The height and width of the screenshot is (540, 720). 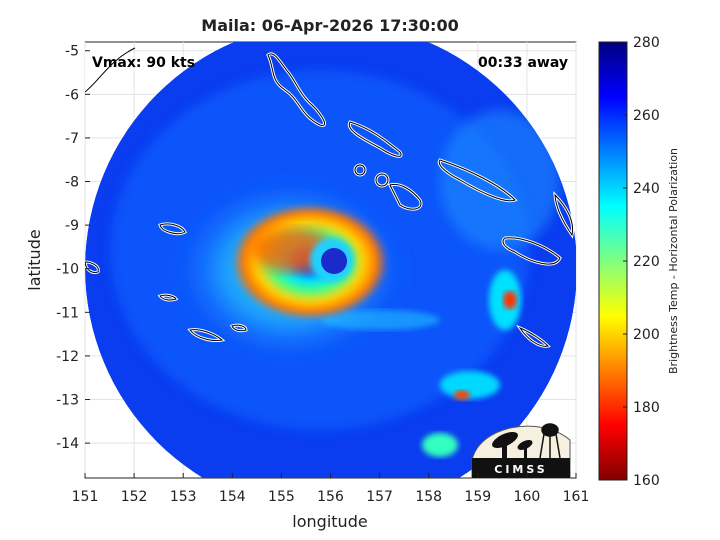 I want to click on colorbar-tick-label: 180, so click(x=646, y=408).